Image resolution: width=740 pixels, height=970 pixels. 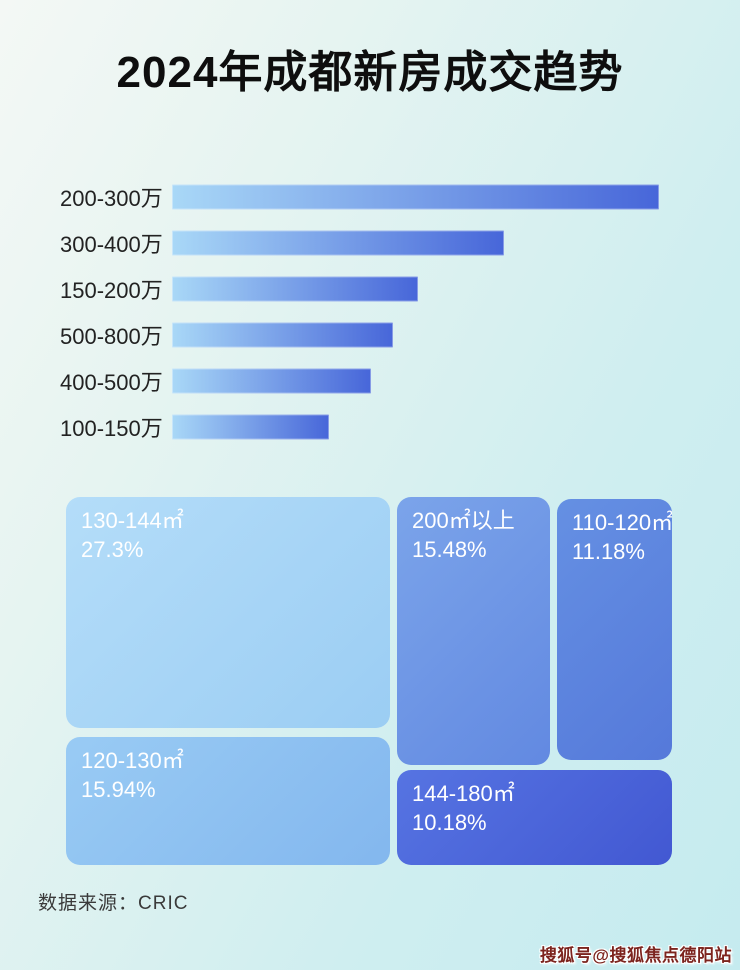 I want to click on tile-value-label: 27.3%, so click(x=112, y=550).